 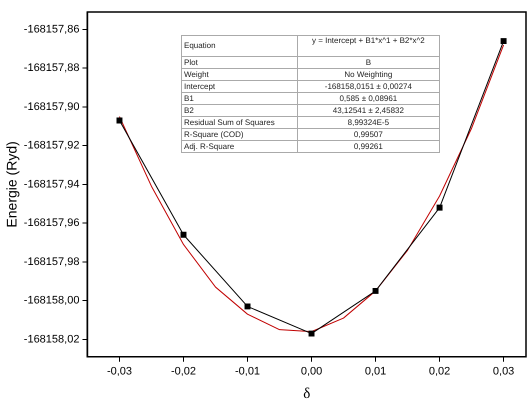 I want to click on annotation: 0,99507, so click(x=368, y=134).